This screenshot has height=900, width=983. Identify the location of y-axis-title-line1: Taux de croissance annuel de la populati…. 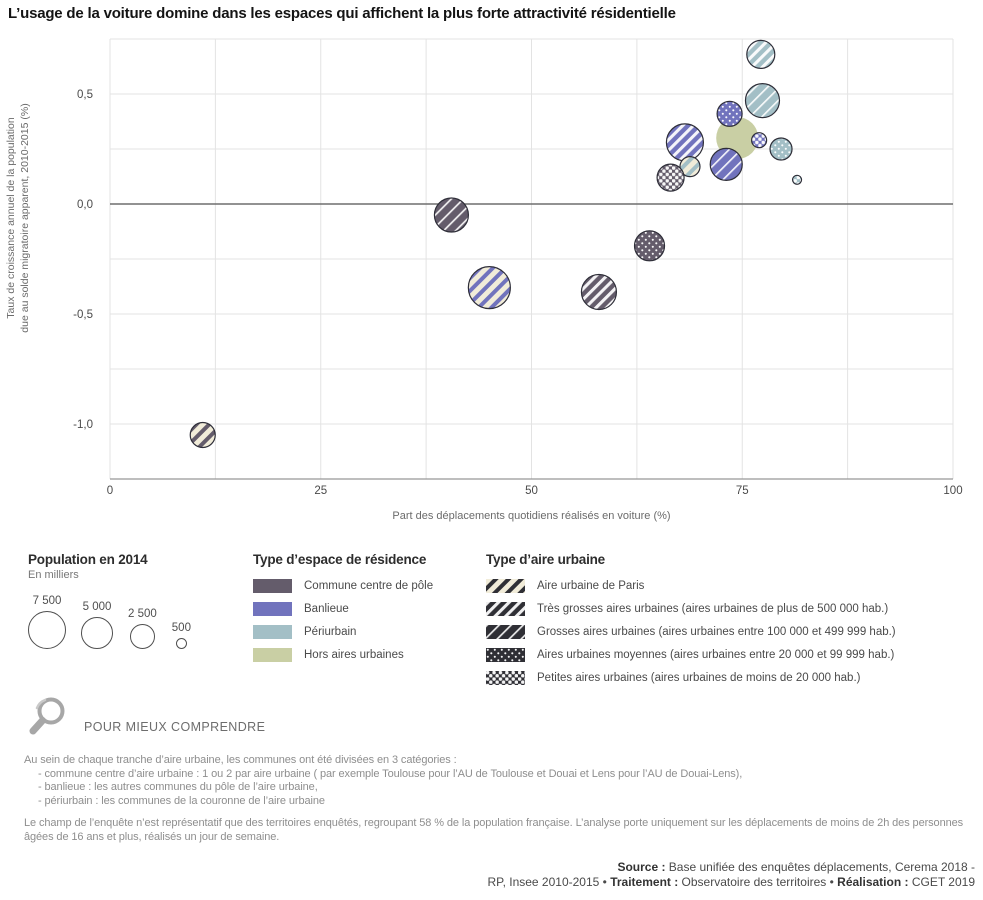
(11, 218).